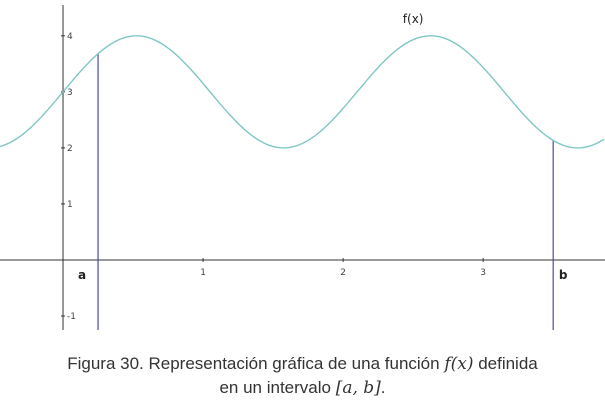  I want to click on x-tick-label: 3, so click(483, 273).